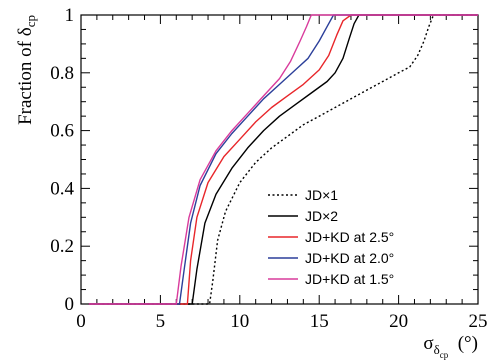 The width and height of the screenshot is (488, 360). Describe the element at coordinates (161, 321) in the screenshot. I see `x-tick-label: 5` at that location.